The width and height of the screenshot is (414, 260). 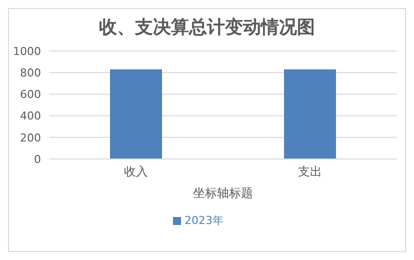 What do you see at coordinates (30, 137) in the screenshot?
I see `y-tick-label: 200` at bounding box center [30, 137].